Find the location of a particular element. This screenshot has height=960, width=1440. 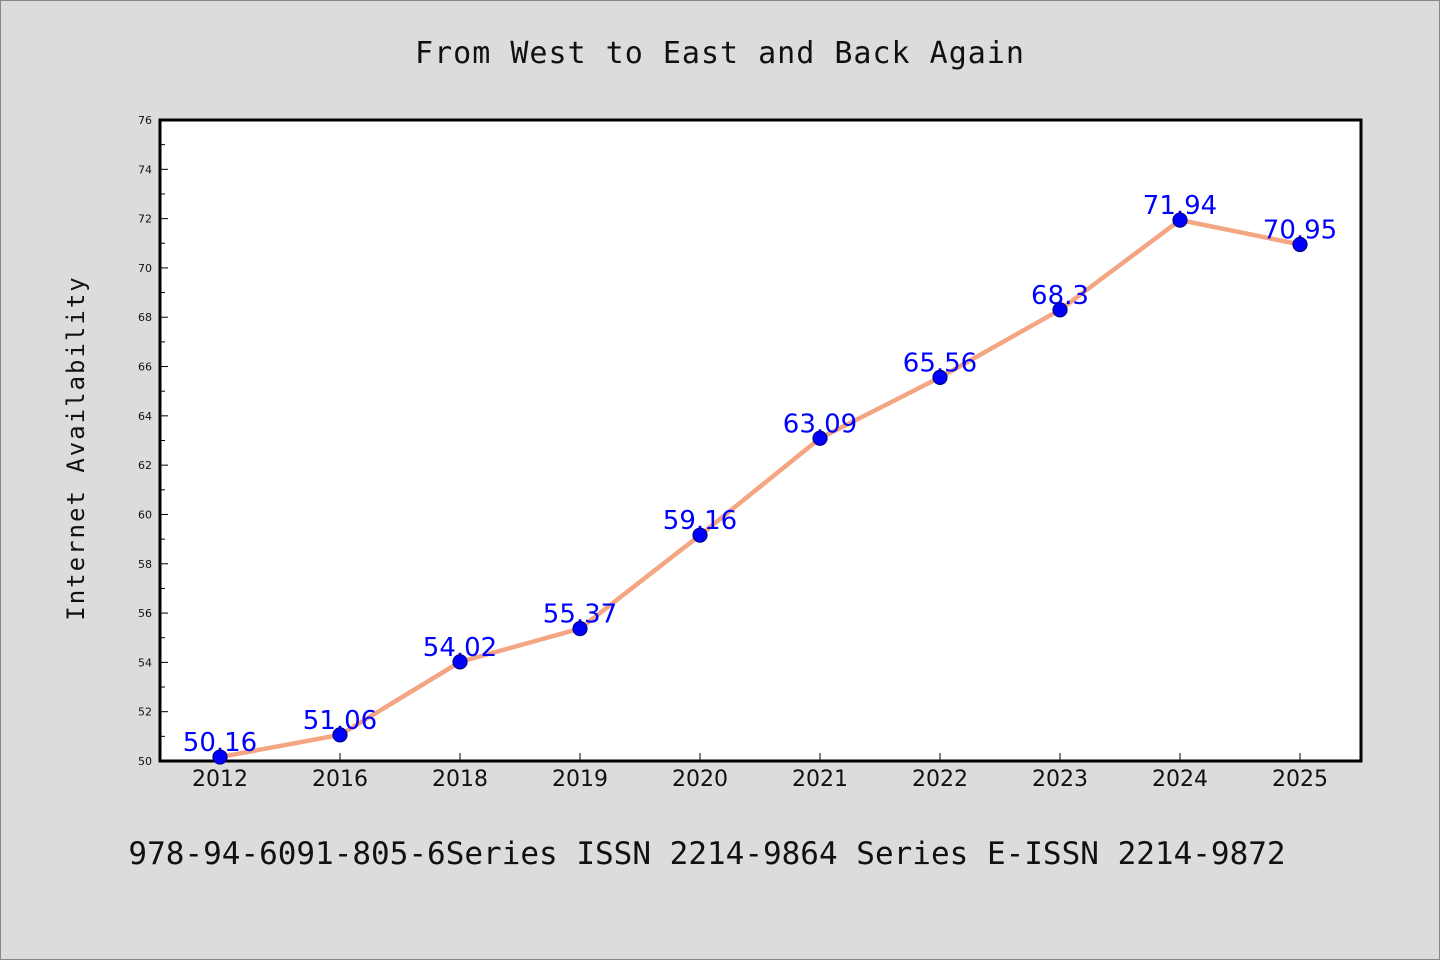

x-tick-label: 2025 is located at coordinates (1300, 779).